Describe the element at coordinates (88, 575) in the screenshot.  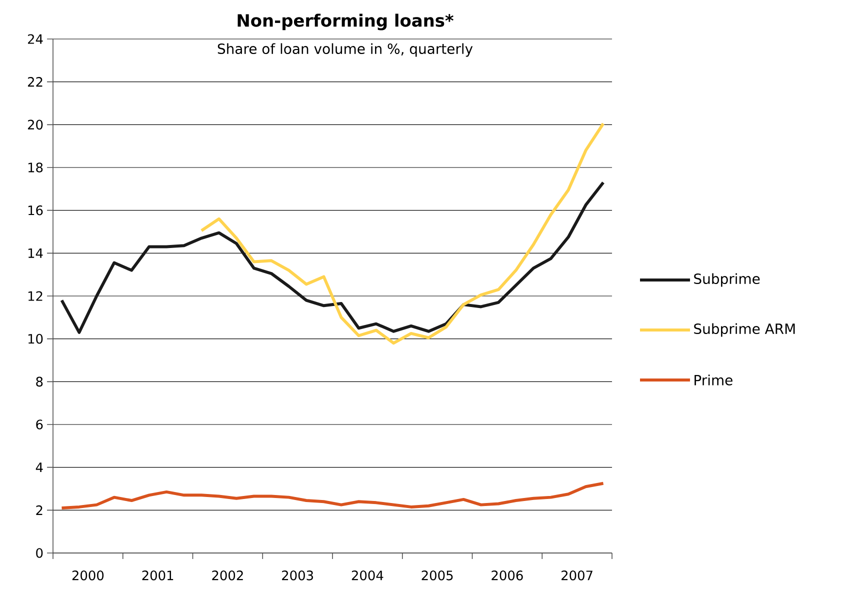
I see `x-tick-label: 2000` at that location.